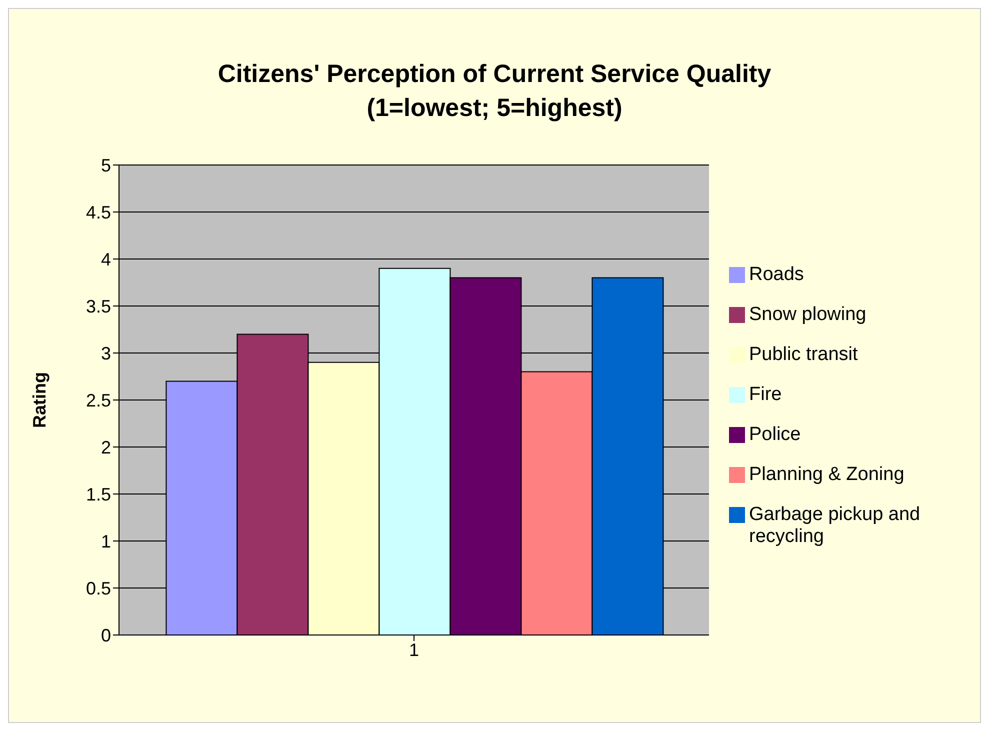 The width and height of the screenshot is (989, 731). What do you see at coordinates (777, 275) in the screenshot?
I see `legend-label: Roads` at bounding box center [777, 275].